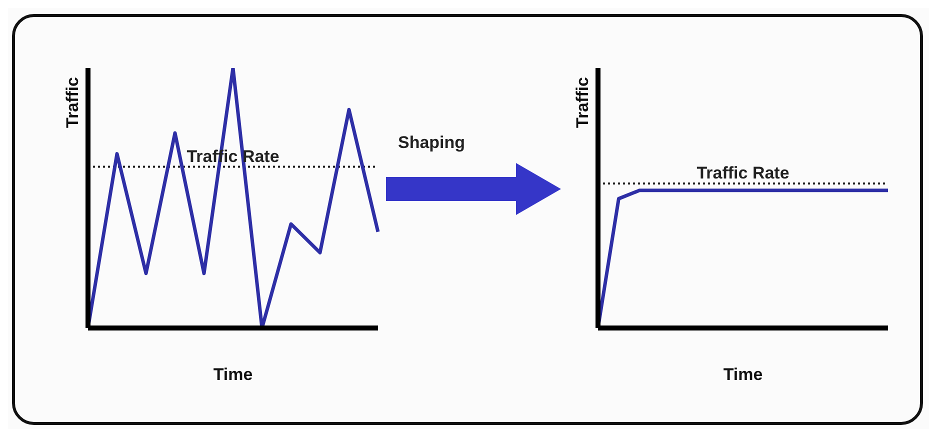 This screenshot has height=437, width=937. I want to click on text: Shaping, so click(432, 143).